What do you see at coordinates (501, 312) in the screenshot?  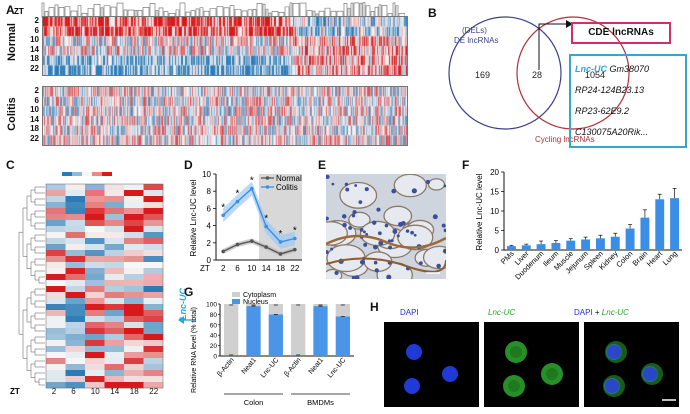 I see `panel-h-title: Lnc-UC` at bounding box center [501, 312].